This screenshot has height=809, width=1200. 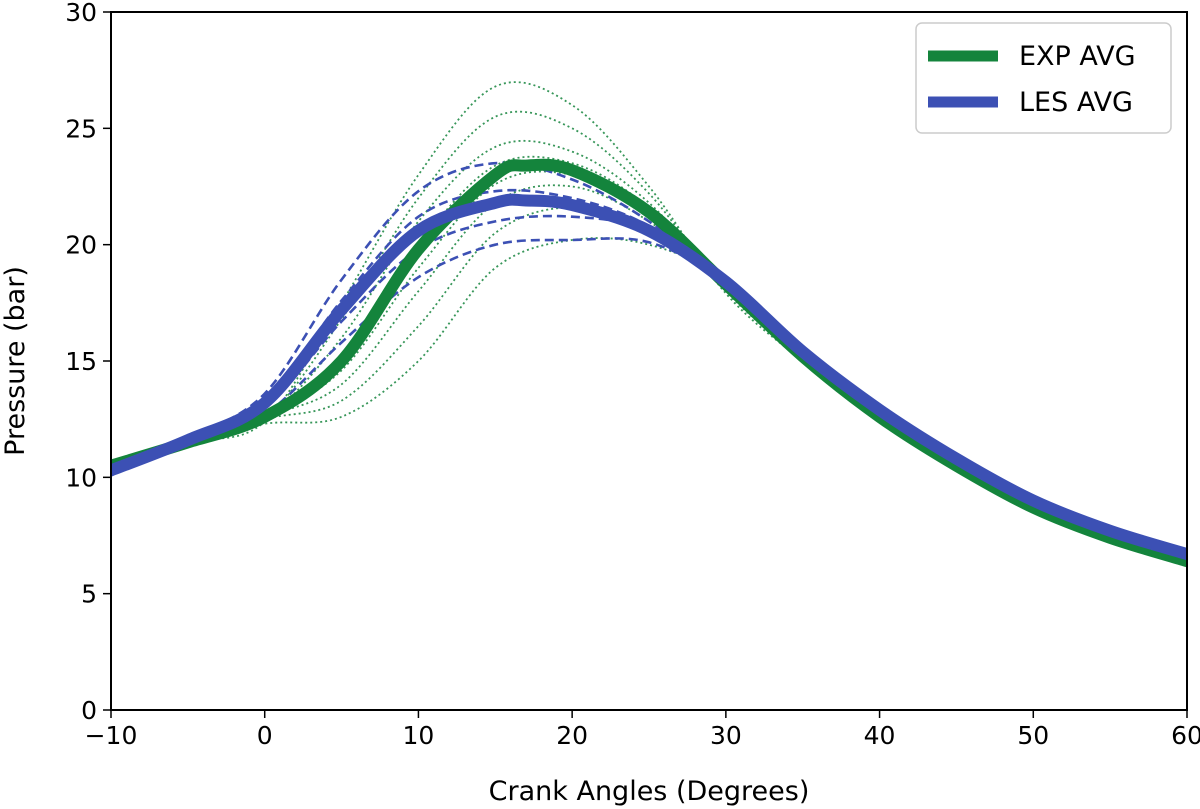 I want to click on x-tick-label: −10, so click(x=111, y=735).